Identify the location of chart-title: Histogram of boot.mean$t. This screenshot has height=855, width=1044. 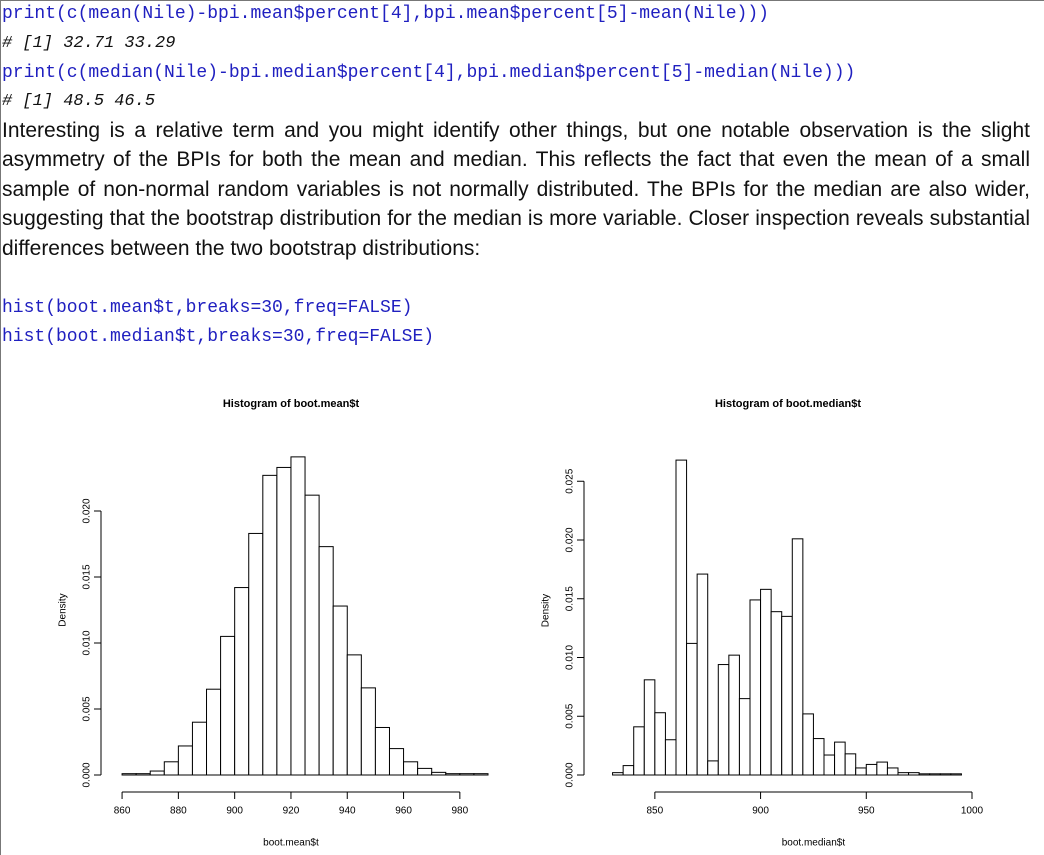
(291, 404).